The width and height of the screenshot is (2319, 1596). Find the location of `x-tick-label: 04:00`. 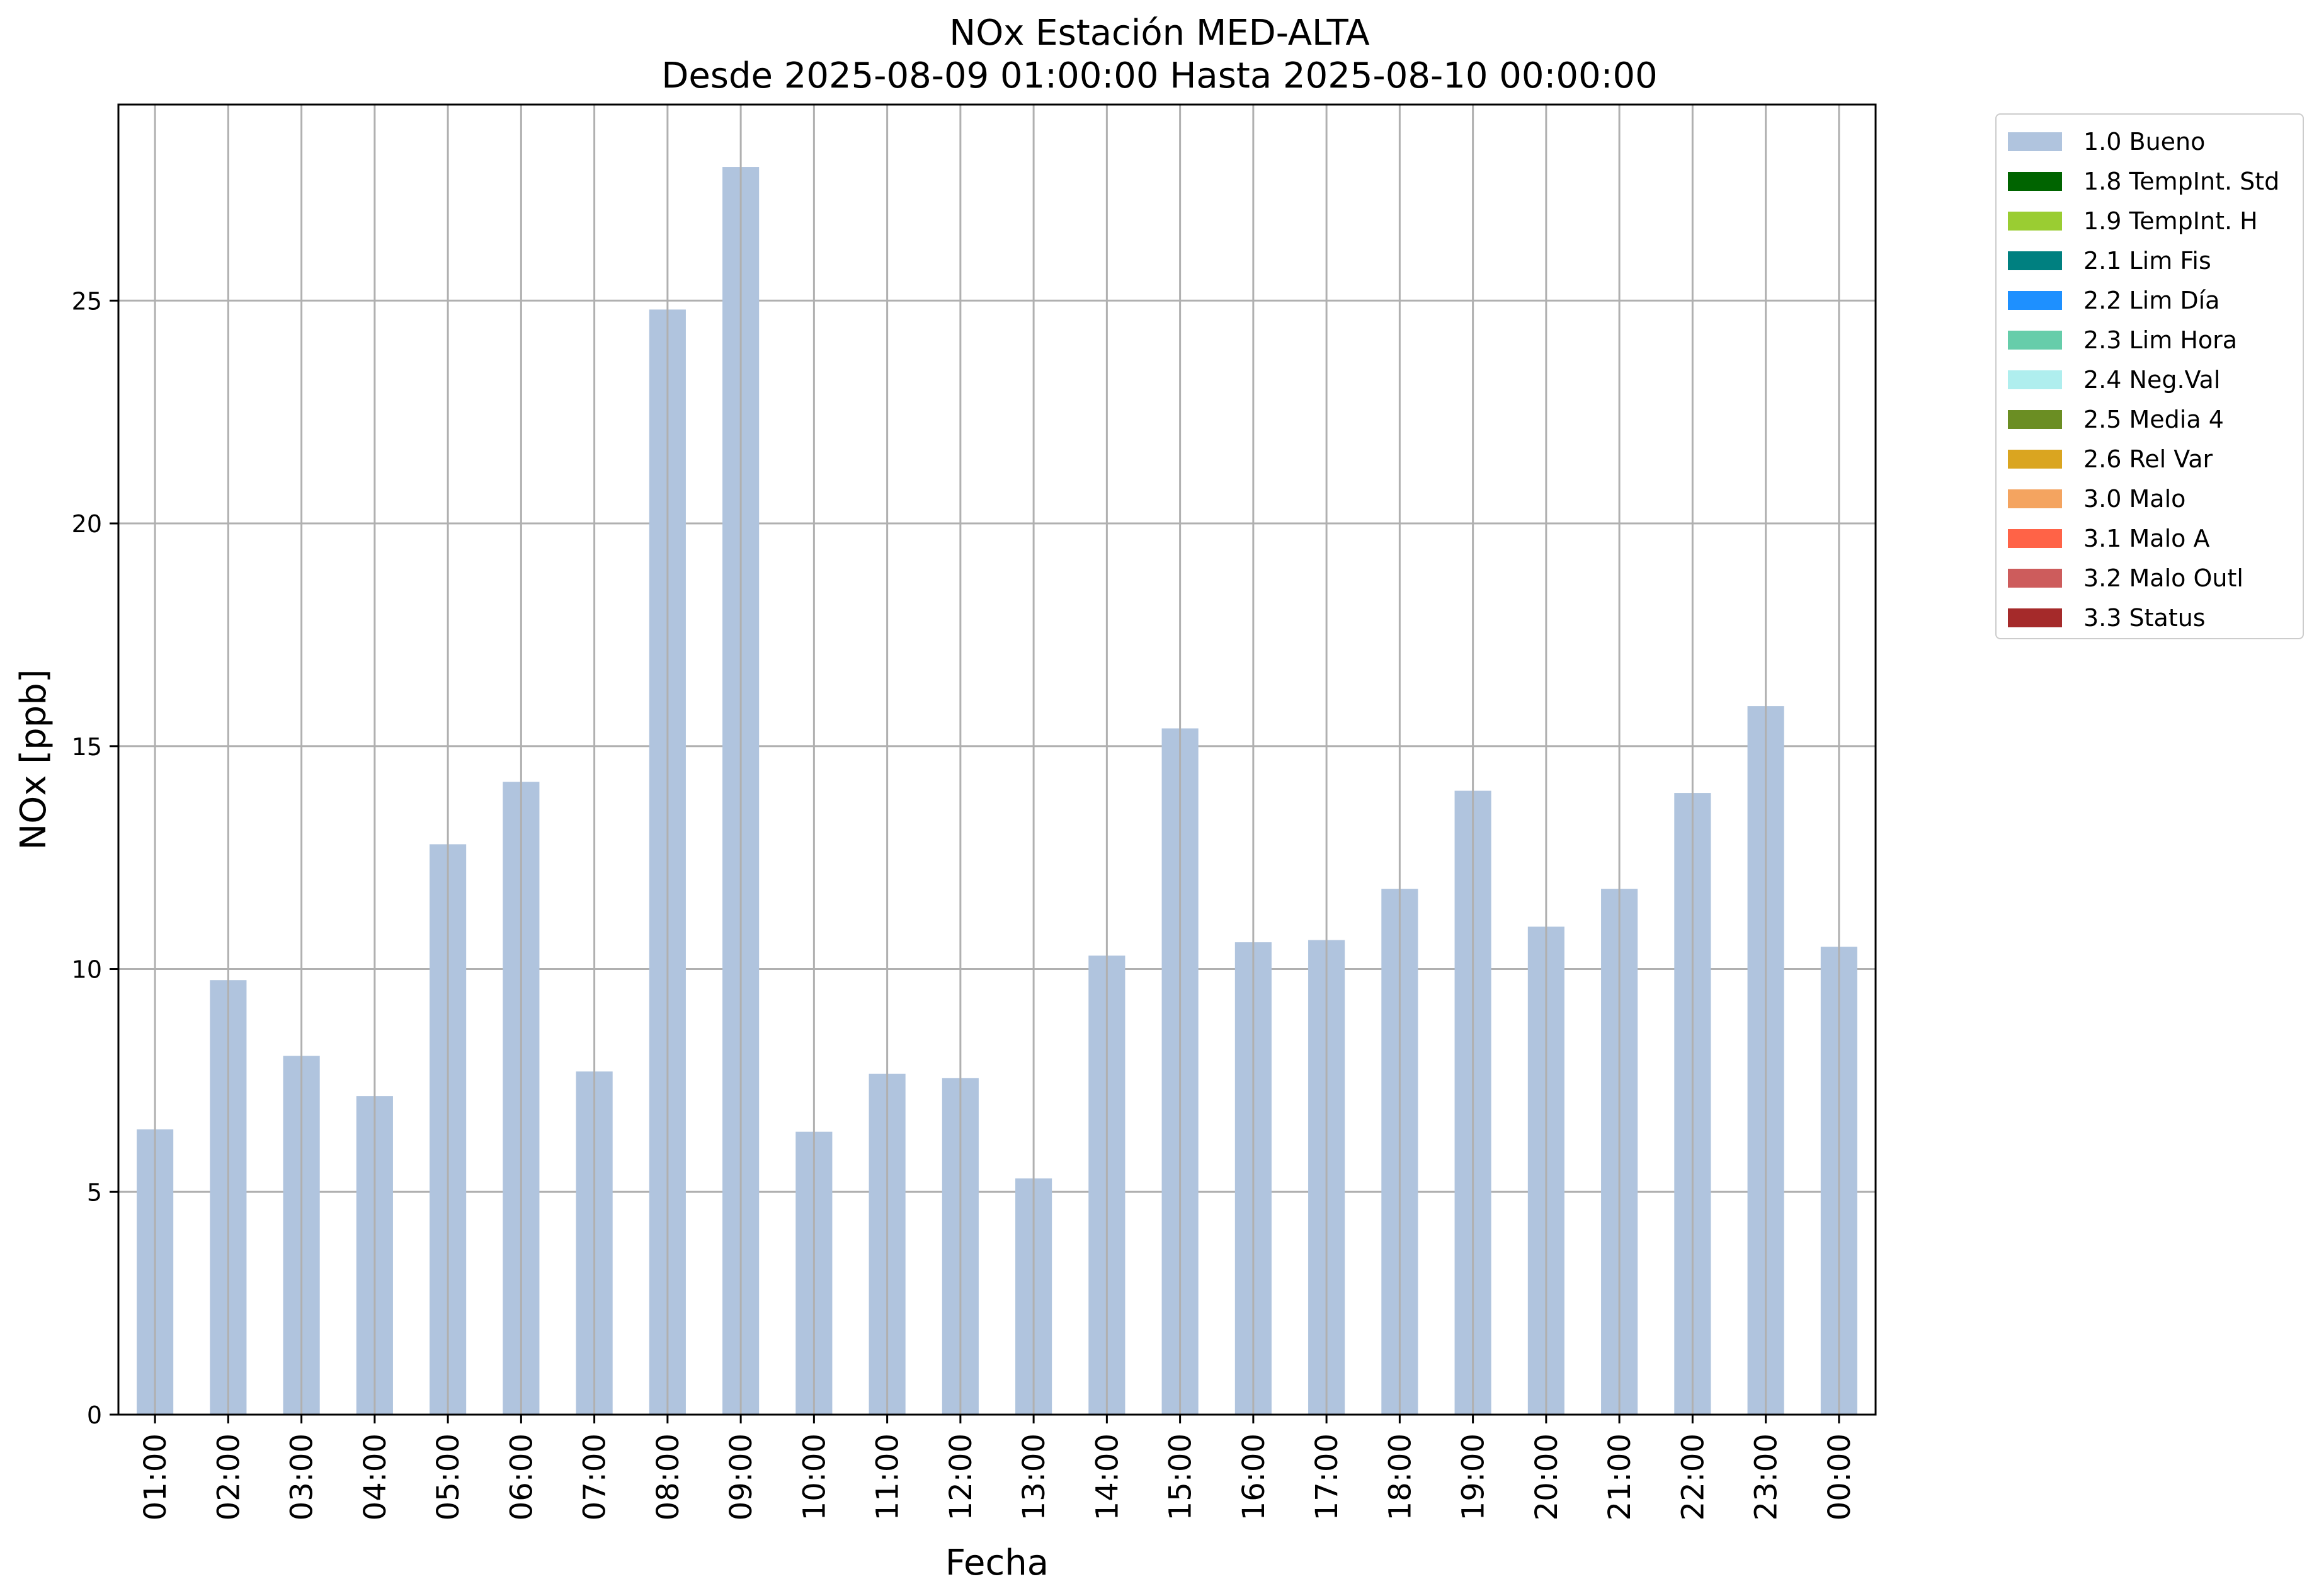

x-tick-label: 04:00 is located at coordinates (375, 1477).